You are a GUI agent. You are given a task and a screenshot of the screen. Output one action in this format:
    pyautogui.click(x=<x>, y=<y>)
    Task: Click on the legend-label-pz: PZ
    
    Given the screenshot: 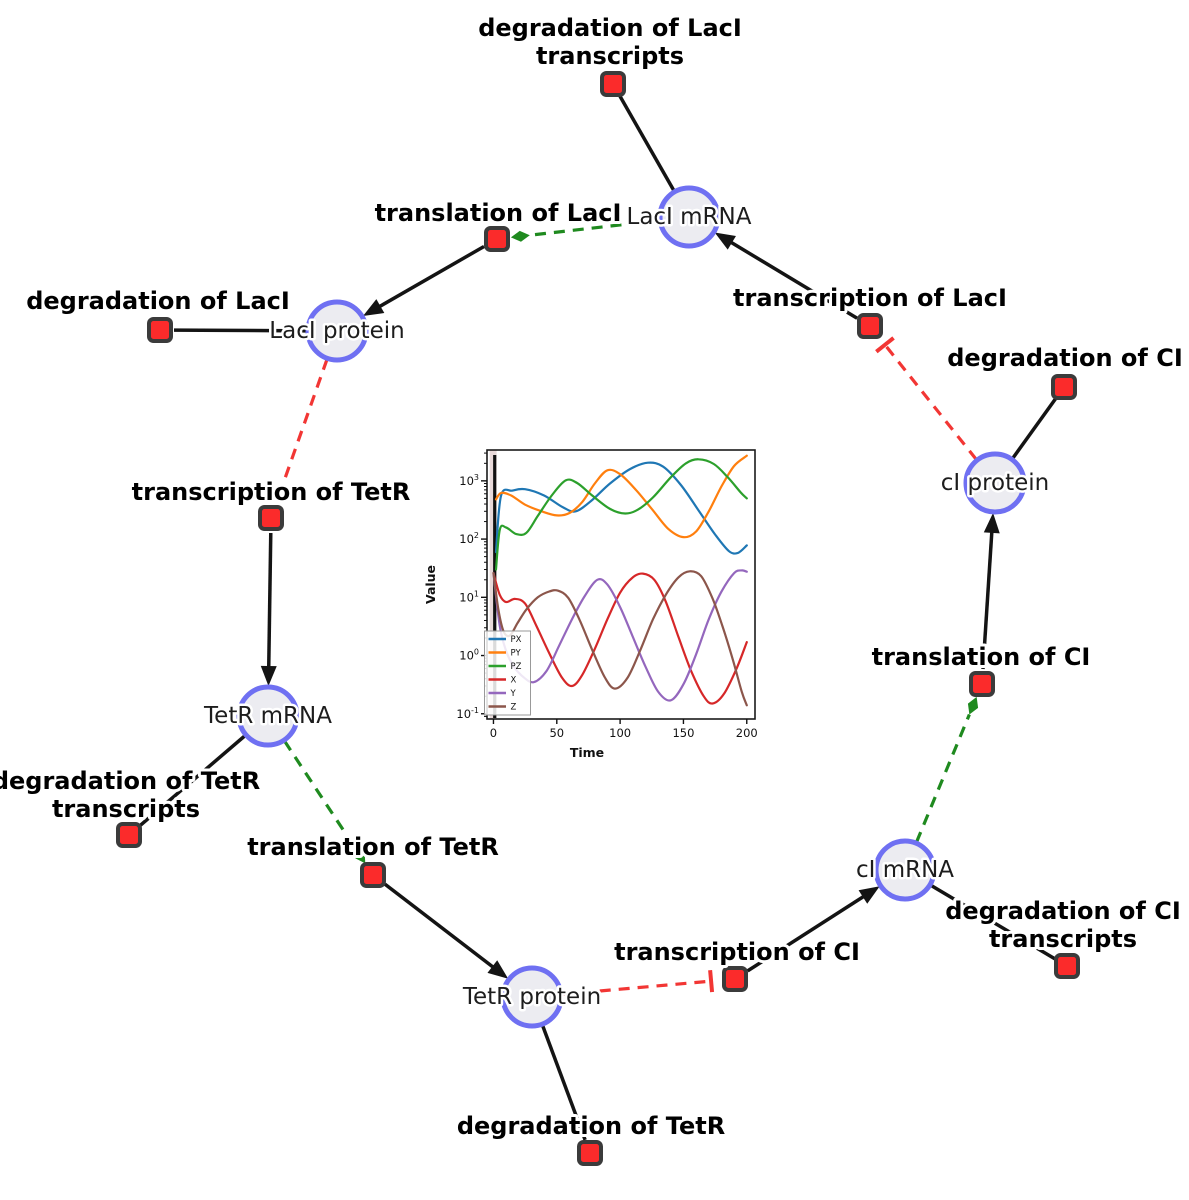 What is the action you would take?
    pyautogui.click(x=516, y=667)
    